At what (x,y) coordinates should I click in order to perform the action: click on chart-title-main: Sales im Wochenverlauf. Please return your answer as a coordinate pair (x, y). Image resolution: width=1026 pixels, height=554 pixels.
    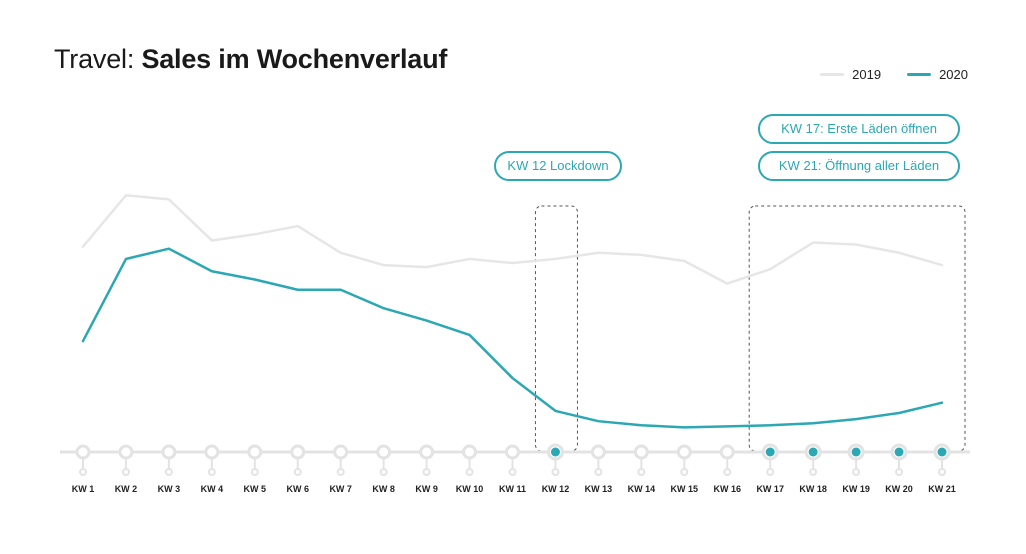
    Looking at the image, I should click on (294, 59).